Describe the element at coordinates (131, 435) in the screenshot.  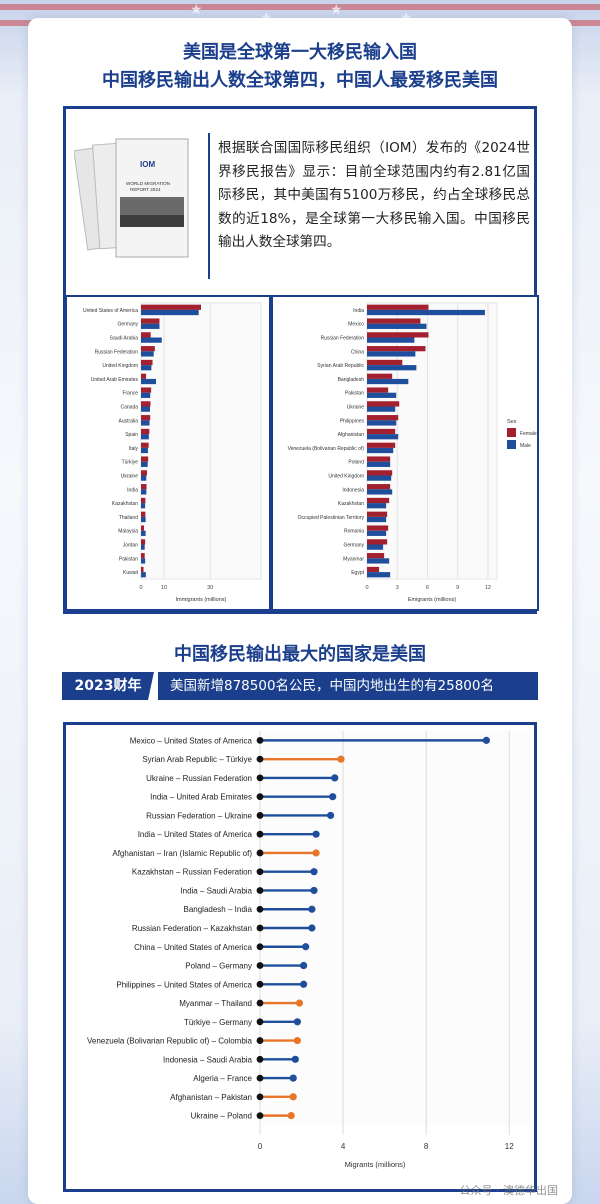
I see `y-category-label: Spain` at that location.